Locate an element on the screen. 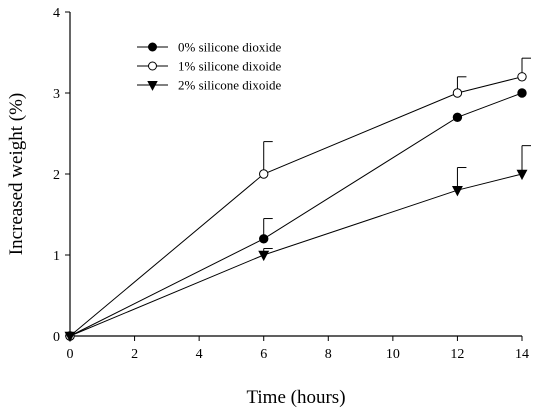 Image resolution: width=536 pixels, height=411 pixels. legend-label: 1% silicone dixoide is located at coordinates (229, 66).